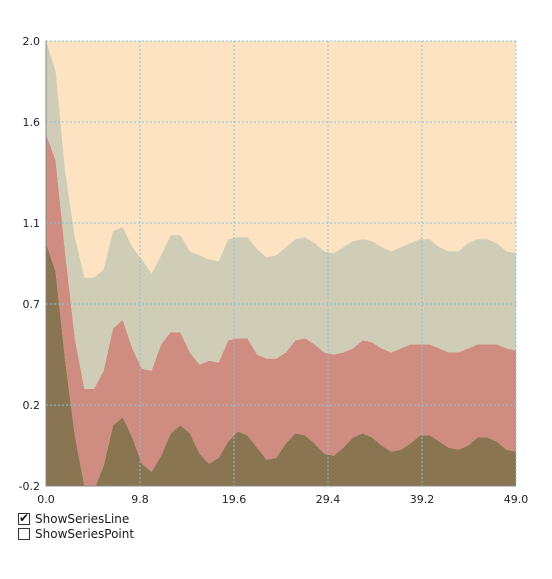  I want to click on x-tick-label: 0.0, so click(46, 499).